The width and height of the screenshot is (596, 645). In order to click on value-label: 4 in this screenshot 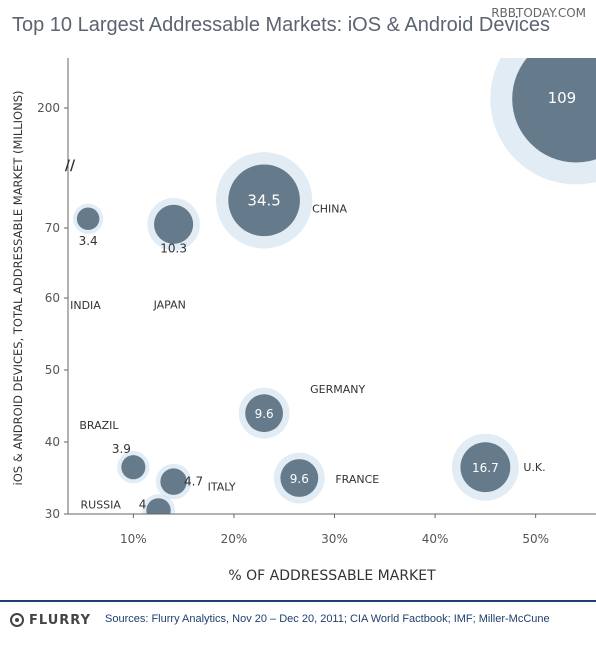, I will do `click(143, 504)`.